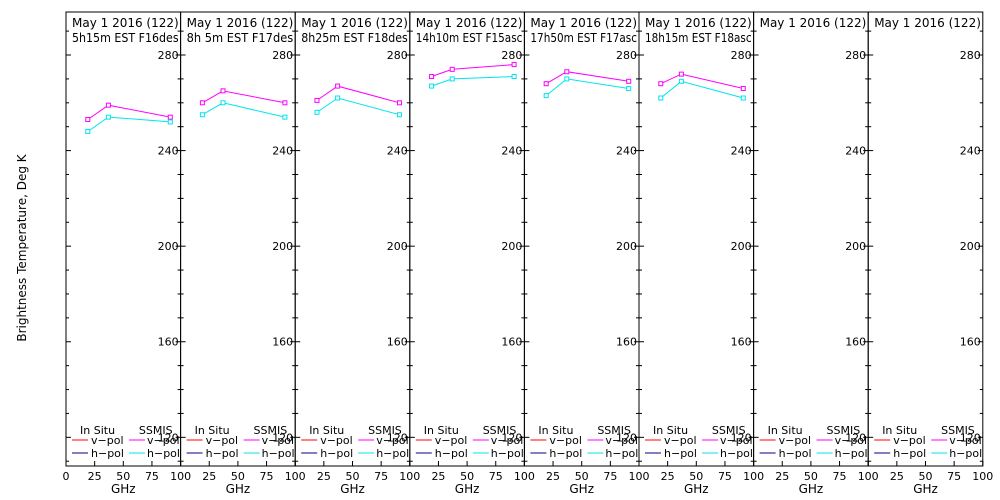 This screenshot has width=1000, height=500. I want to click on y-tick-label: 160, so click(855, 342).